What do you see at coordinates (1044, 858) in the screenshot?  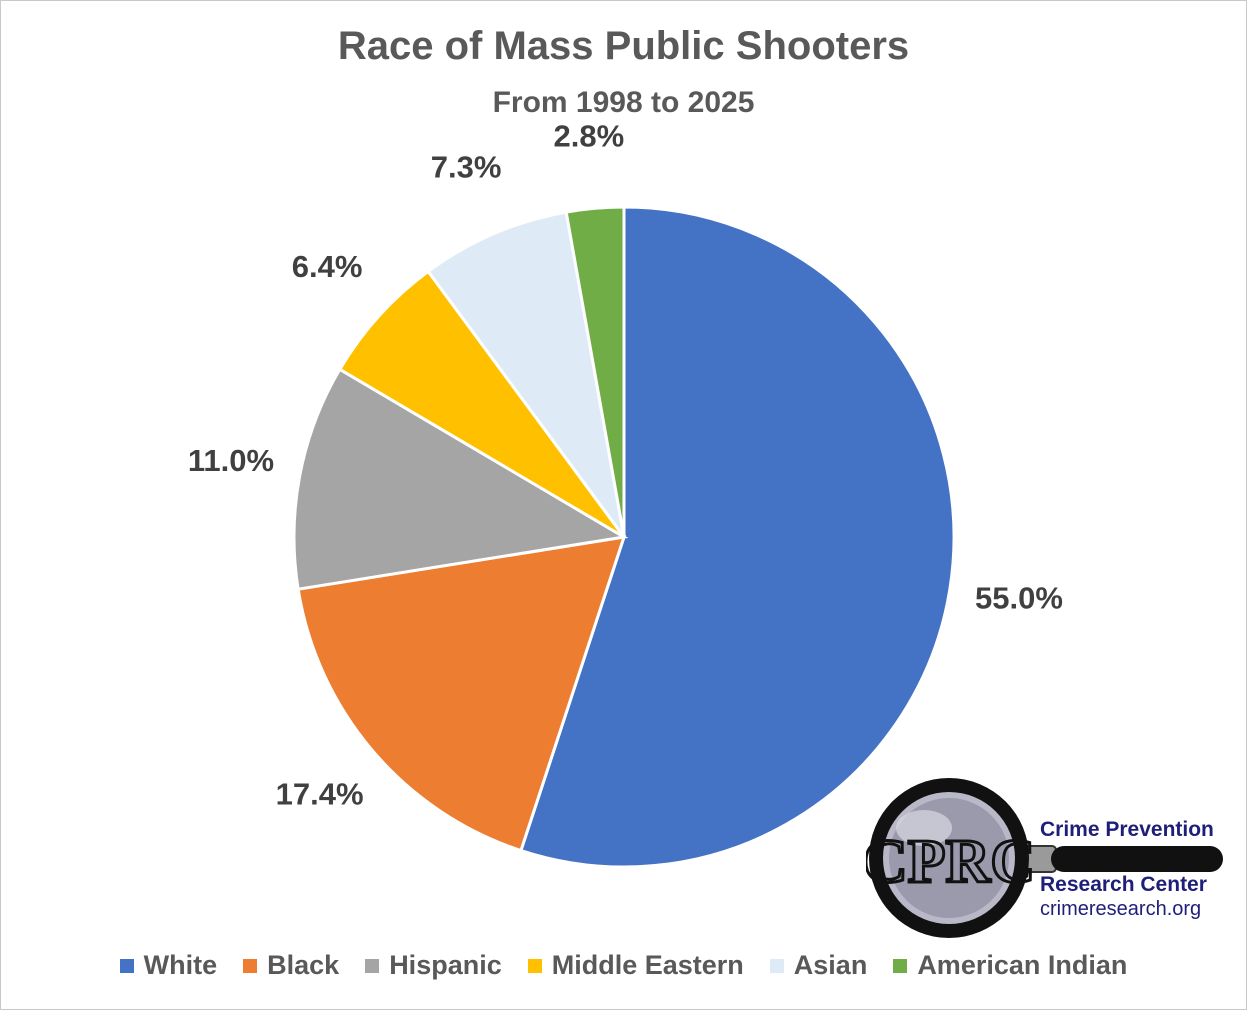 I see `magnifying-glass-icon: CPRC` at bounding box center [1044, 858].